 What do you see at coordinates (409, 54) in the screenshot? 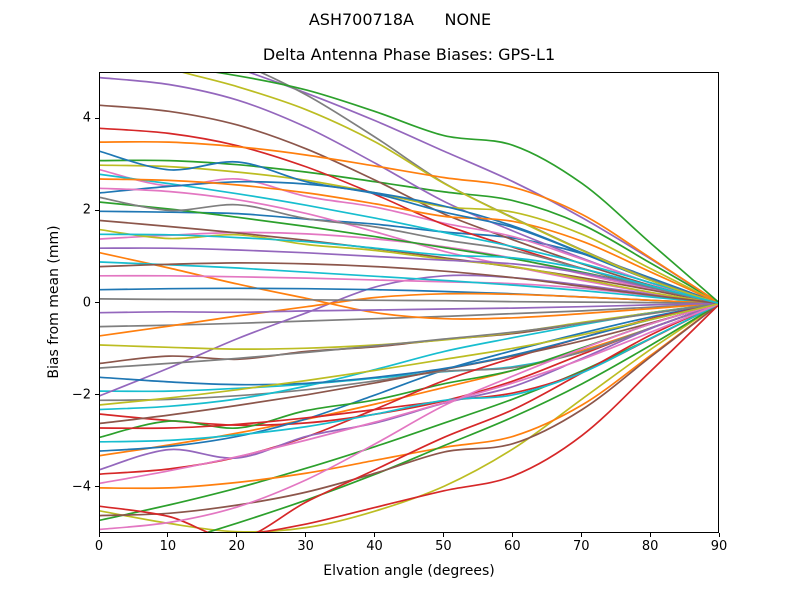
I see `axes-title: Delta Antenna Phase Biases: GPS-L1` at bounding box center [409, 54].